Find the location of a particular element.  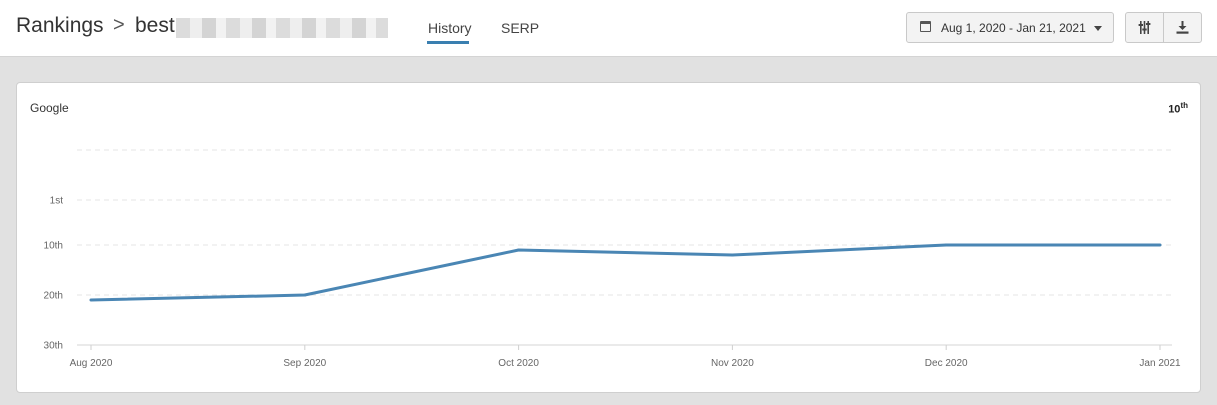

current-rank-suffix: th is located at coordinates (1184, 105).